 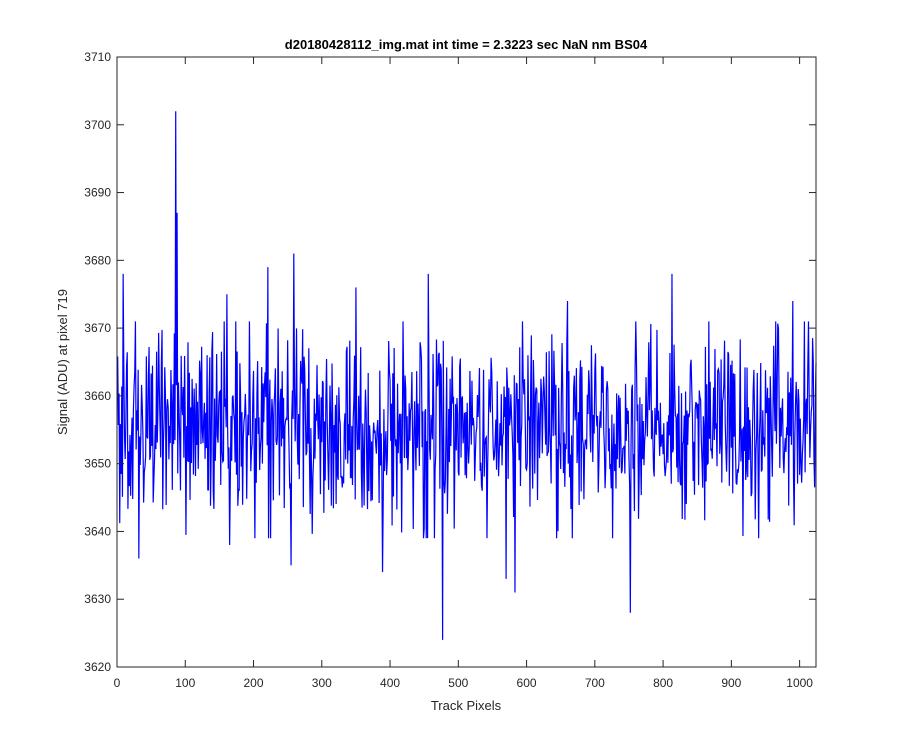 I want to click on x-tick-label: 600, so click(x=527, y=683).